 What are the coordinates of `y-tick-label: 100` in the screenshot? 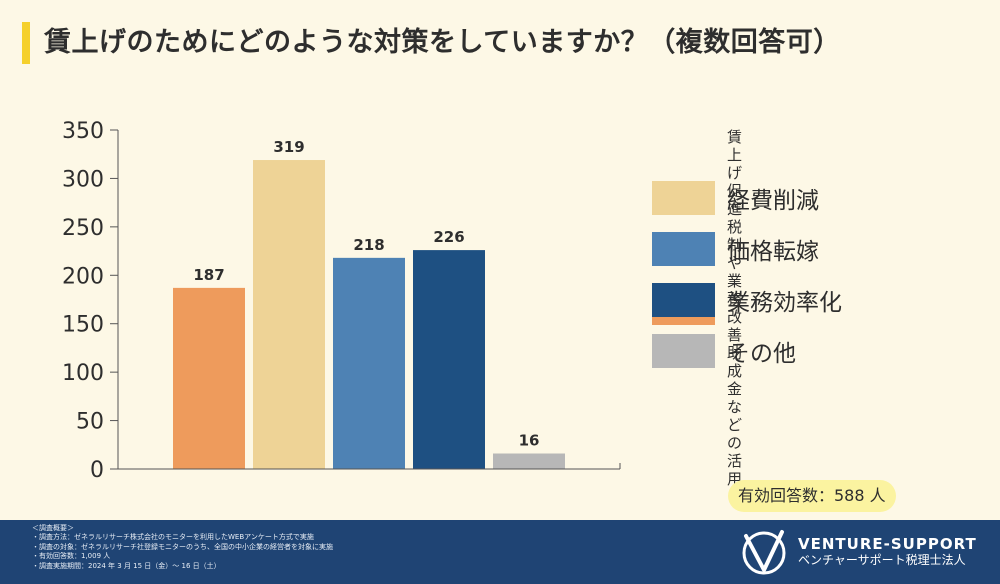 It's located at (83, 373).